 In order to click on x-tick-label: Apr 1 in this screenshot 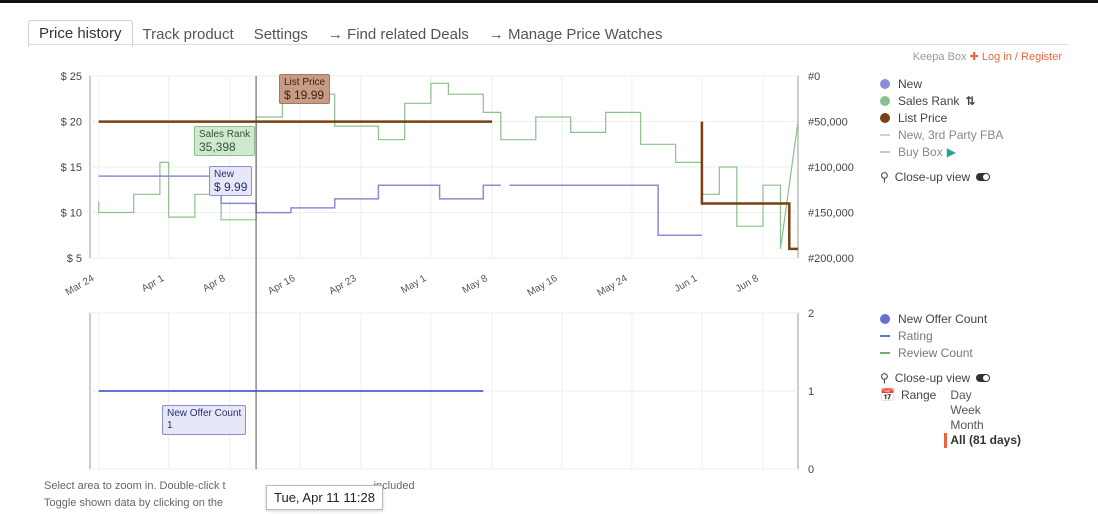, I will do `click(153, 284)`.